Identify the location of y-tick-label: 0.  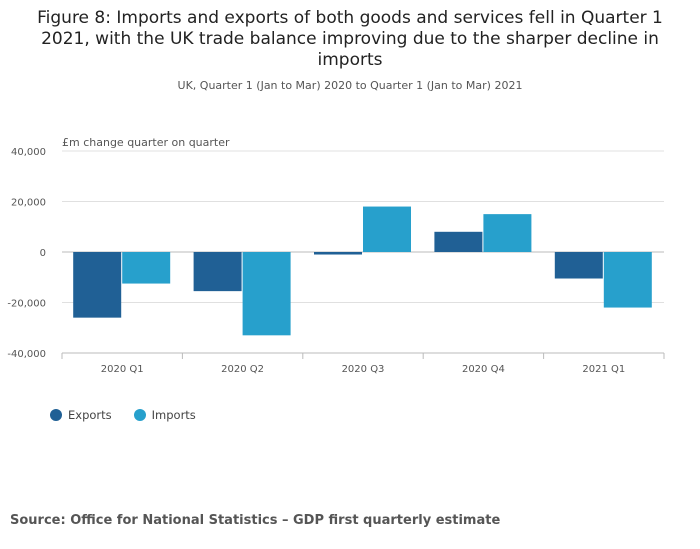
(43, 253).